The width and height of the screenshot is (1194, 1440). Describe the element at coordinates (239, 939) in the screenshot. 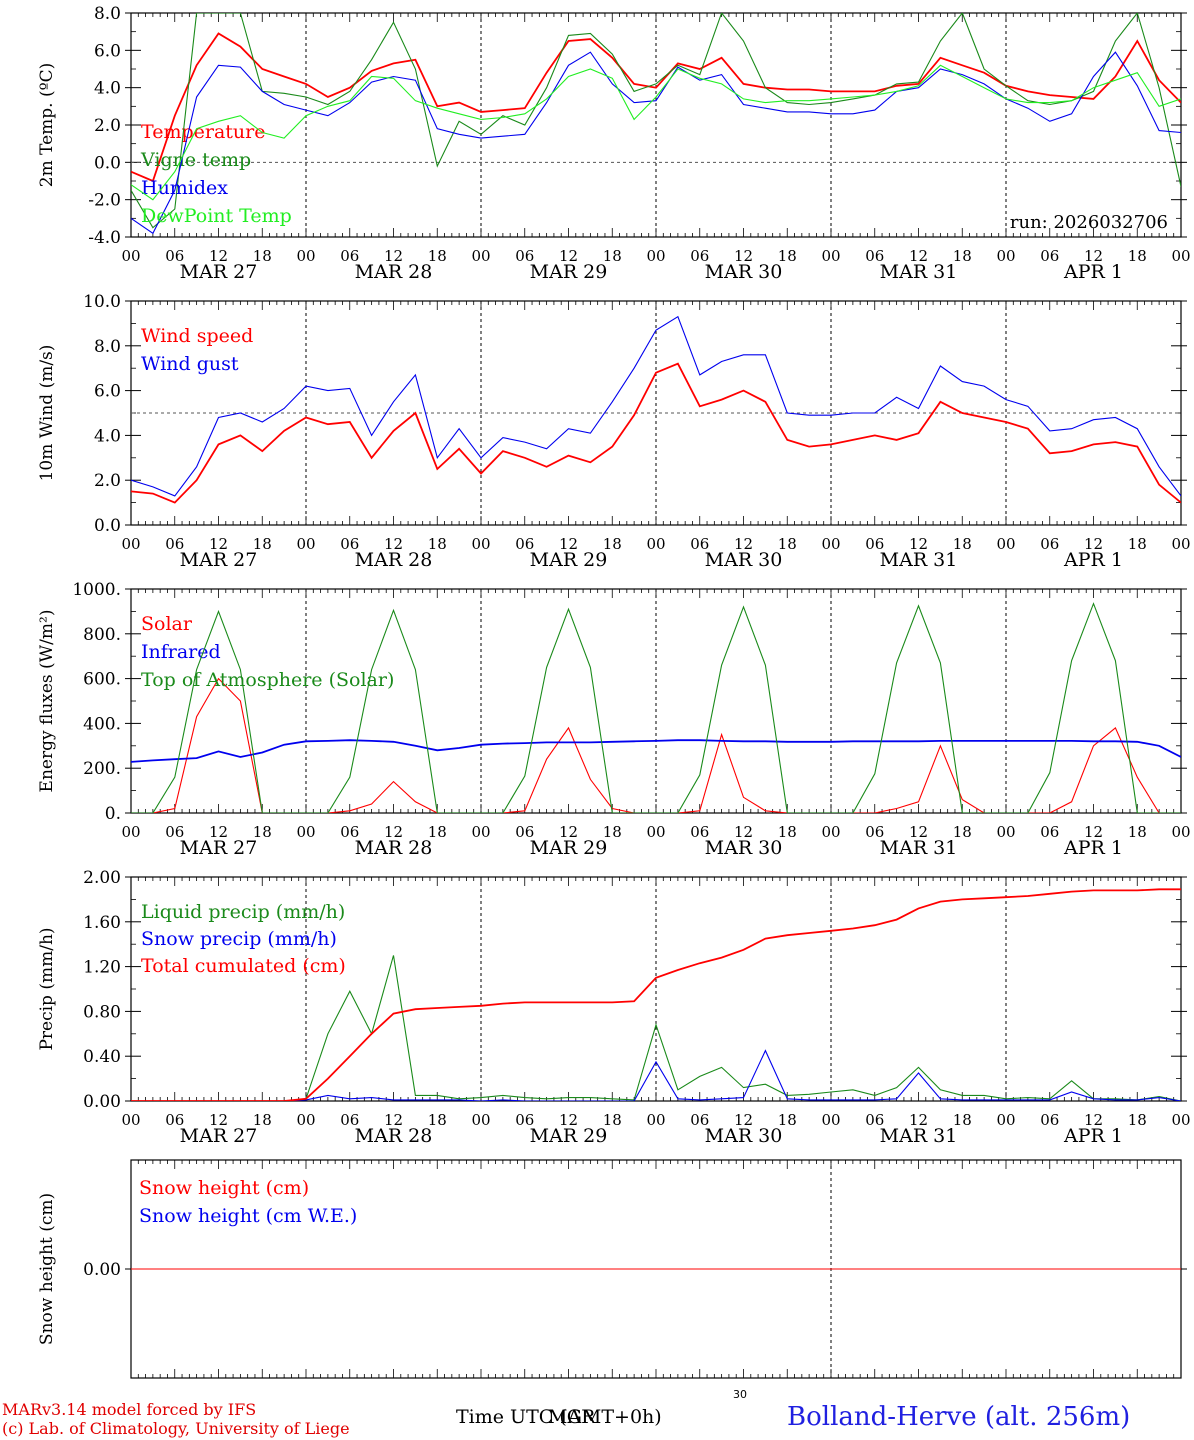

I see `legend-snow-precip-mm-h-: Snow precip (mm/h)` at that location.